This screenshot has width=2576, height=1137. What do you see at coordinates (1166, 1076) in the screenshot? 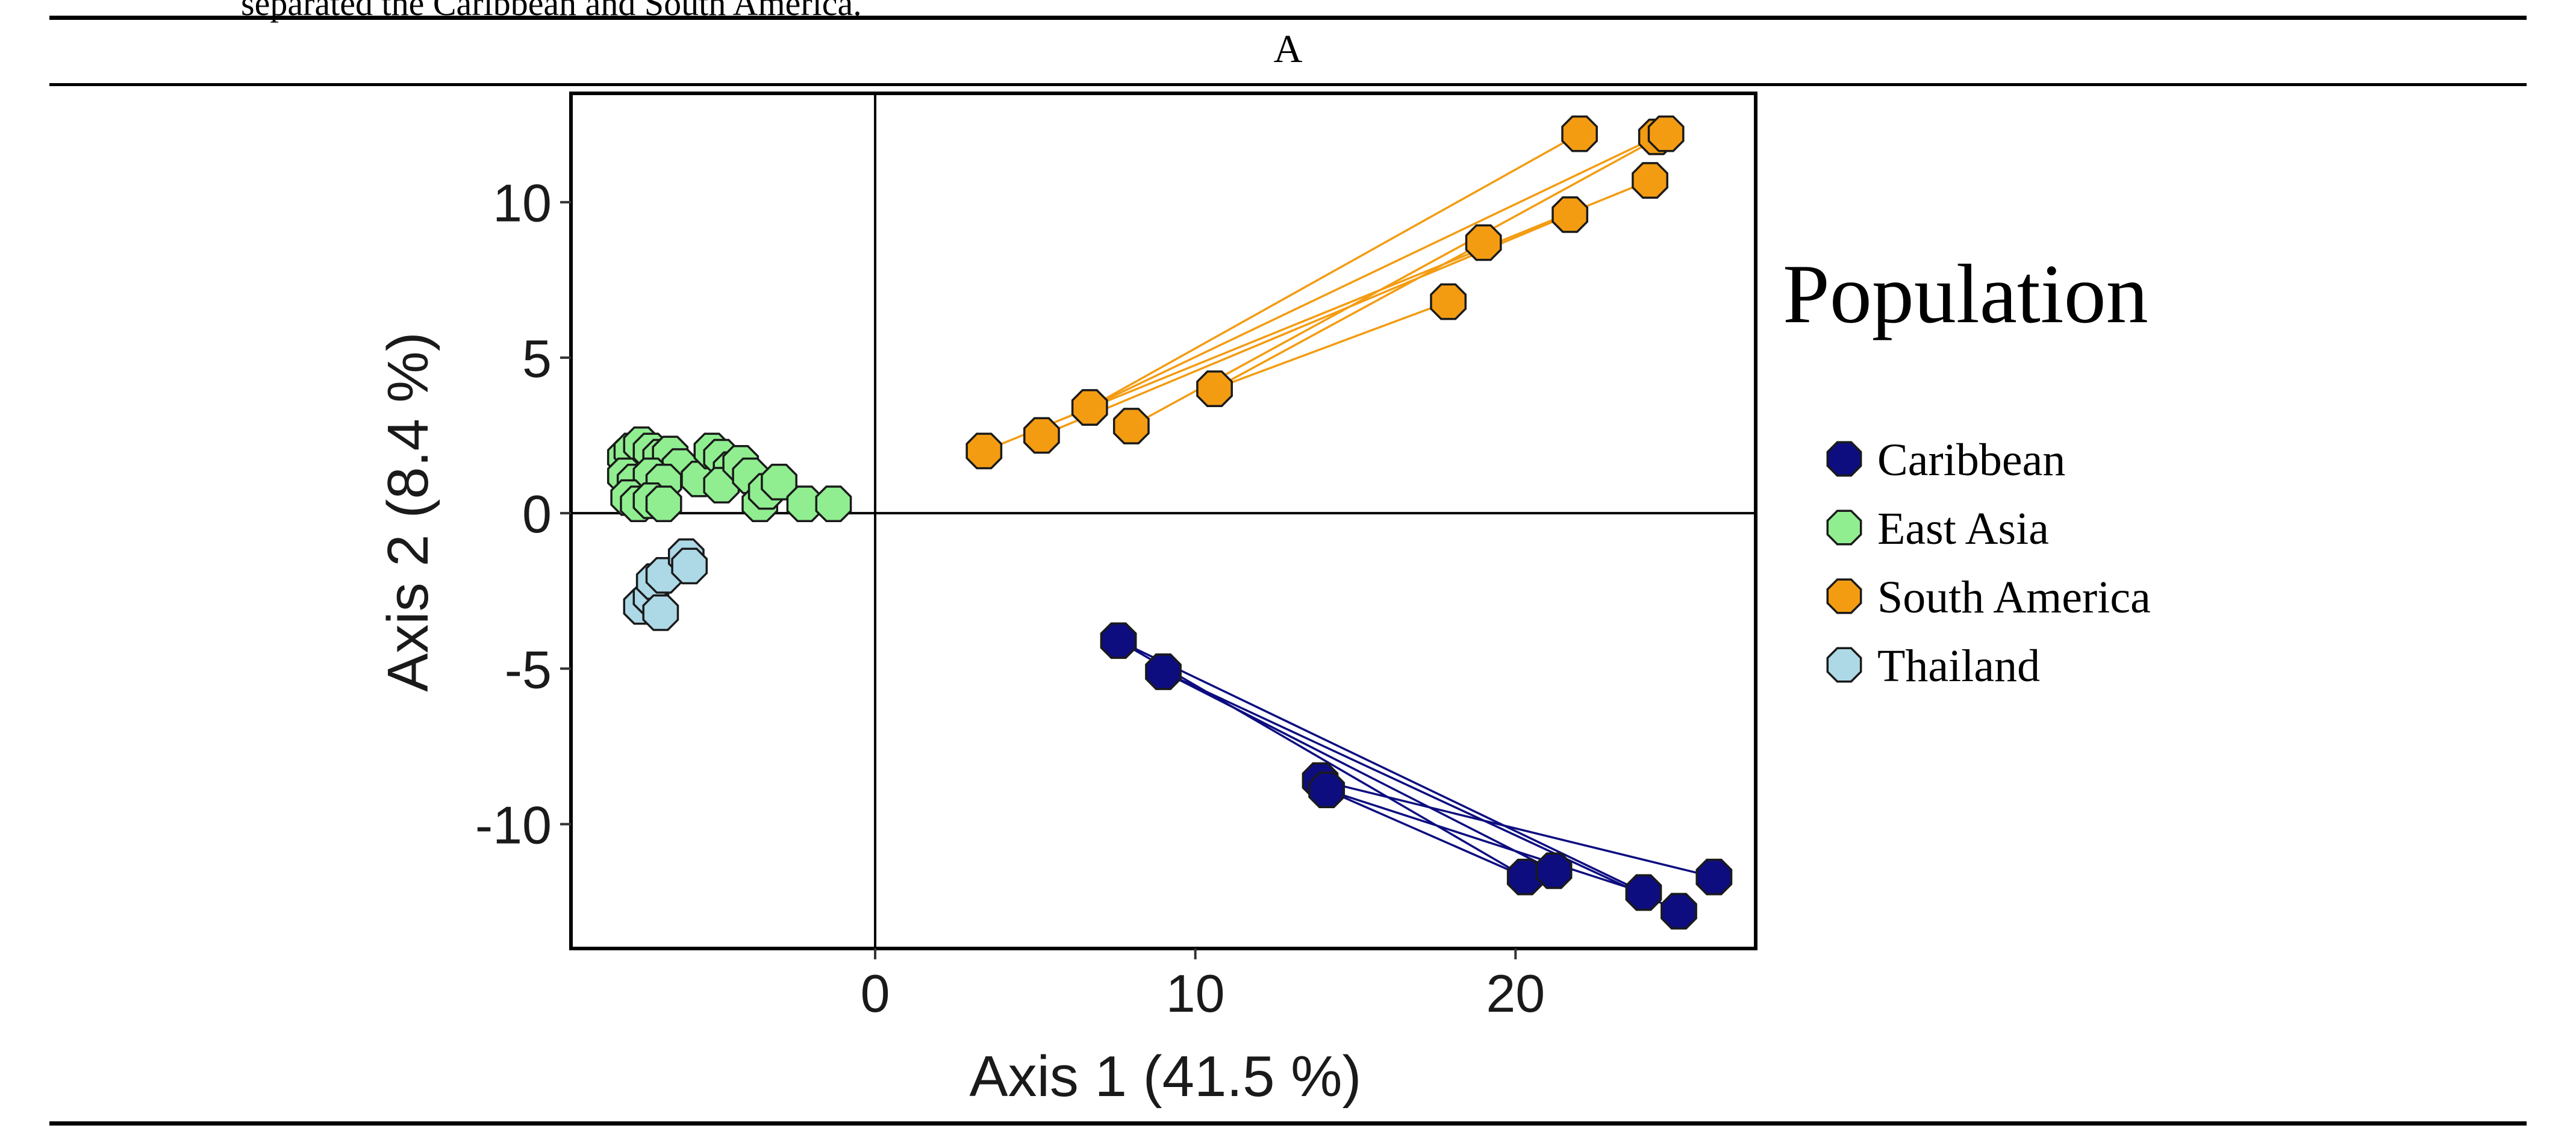
I see `x-axis-title: Axis 1 (41.5 %)` at bounding box center [1166, 1076].